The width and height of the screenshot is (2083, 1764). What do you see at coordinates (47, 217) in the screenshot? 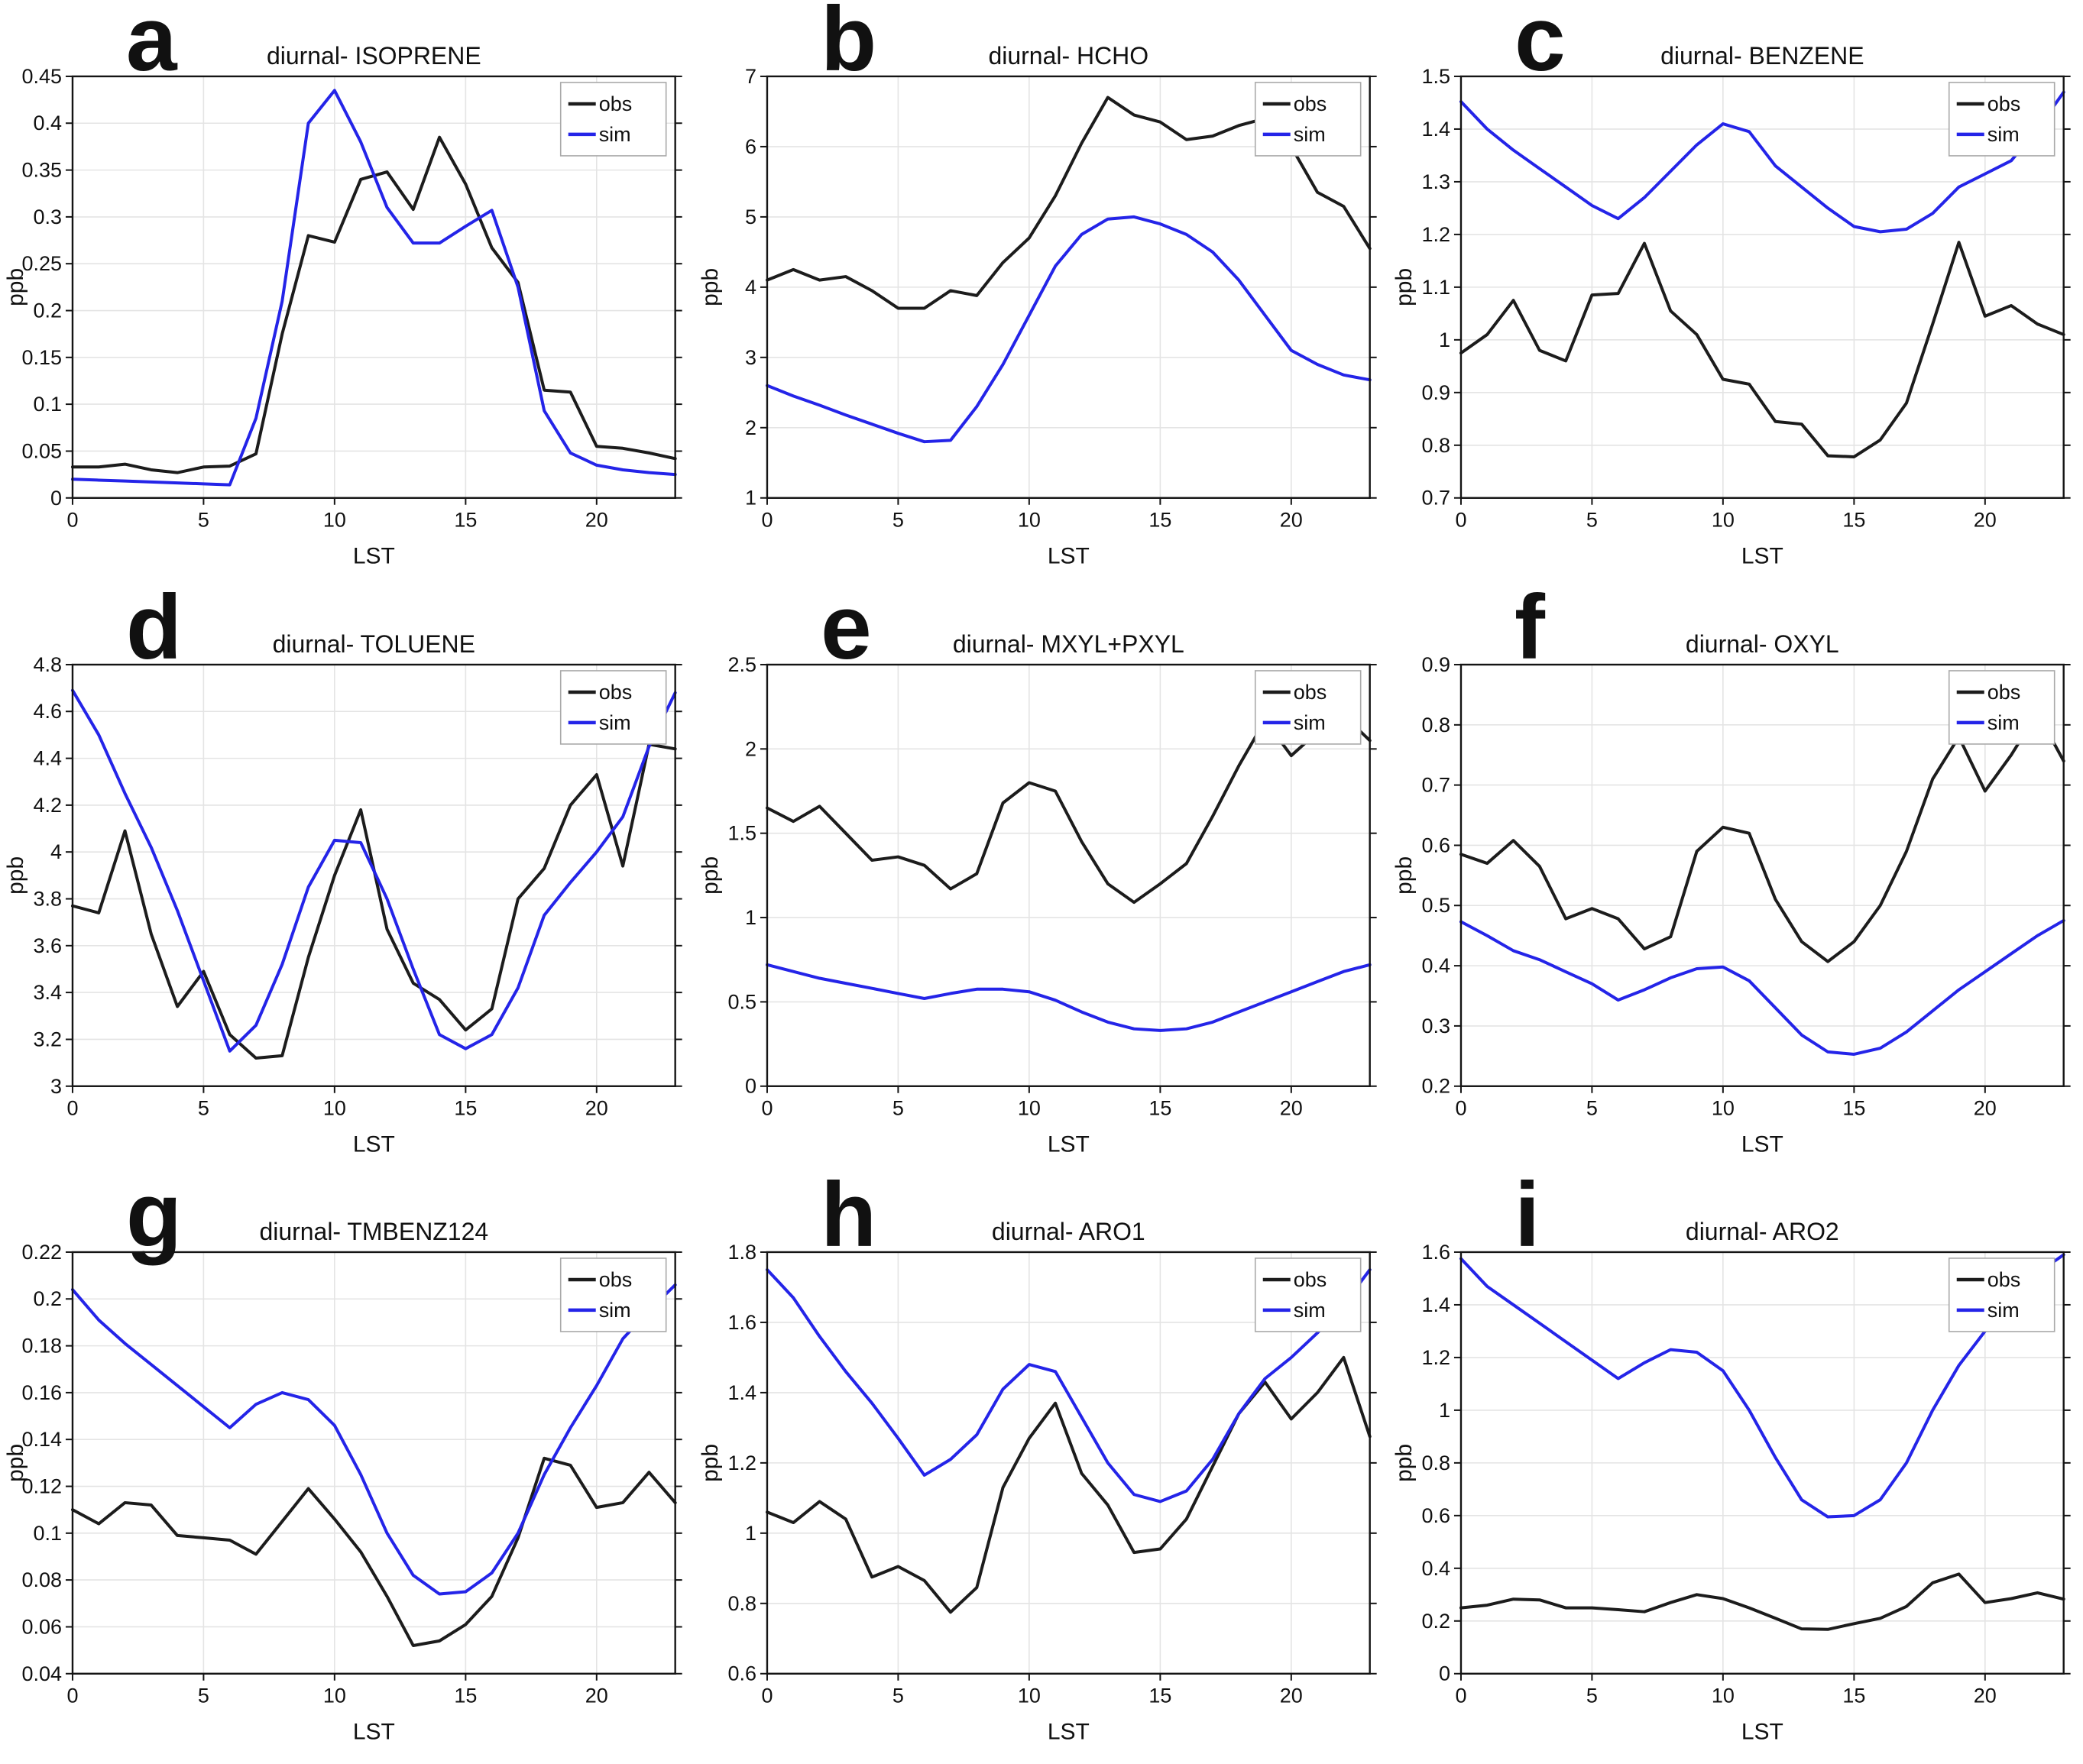
I see `y-tick-label: 0.3` at bounding box center [47, 217].